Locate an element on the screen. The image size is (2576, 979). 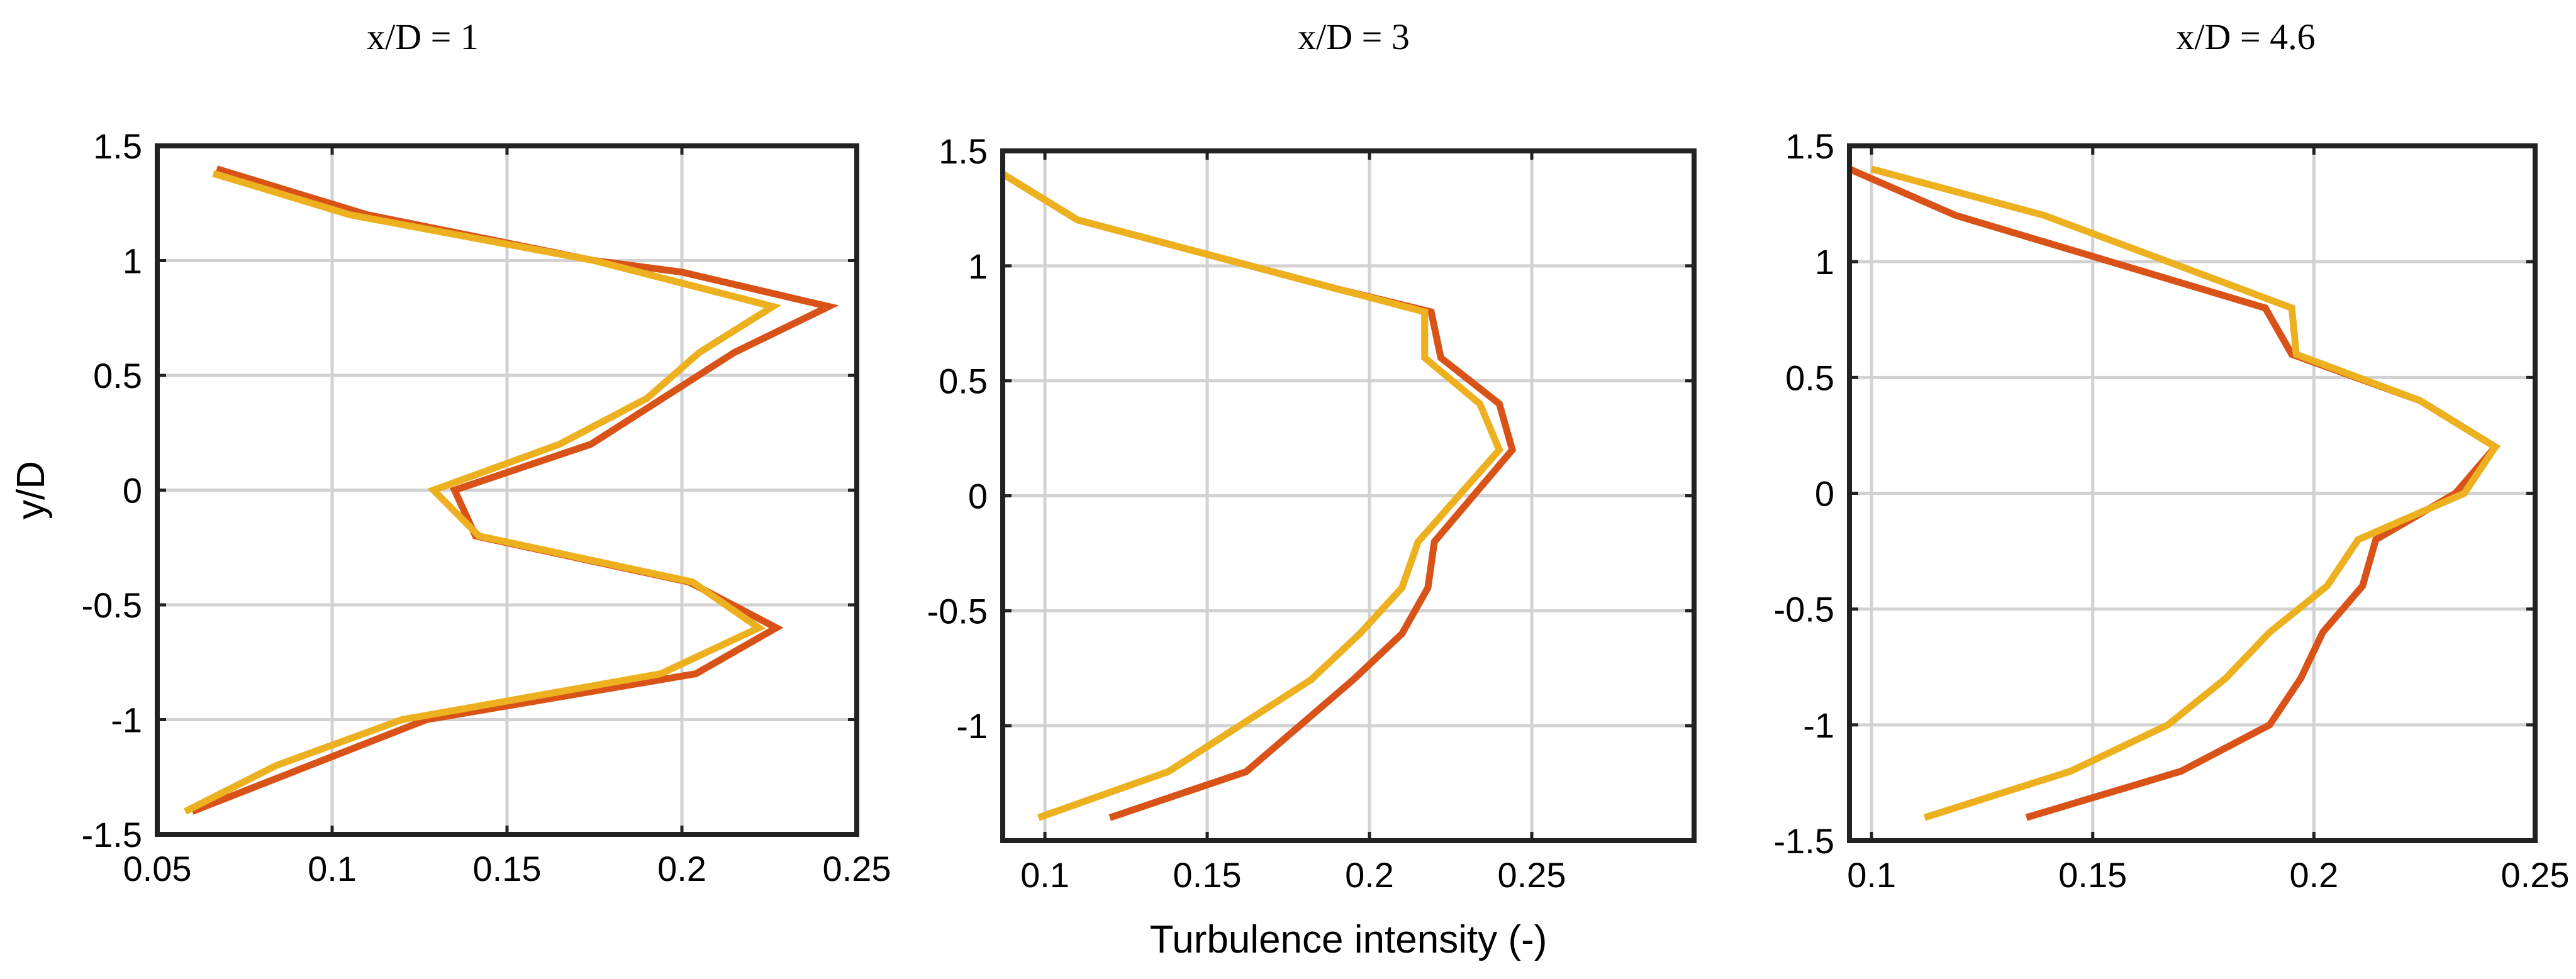
panel-title: x/D = 4.6 is located at coordinates (2245, 37).